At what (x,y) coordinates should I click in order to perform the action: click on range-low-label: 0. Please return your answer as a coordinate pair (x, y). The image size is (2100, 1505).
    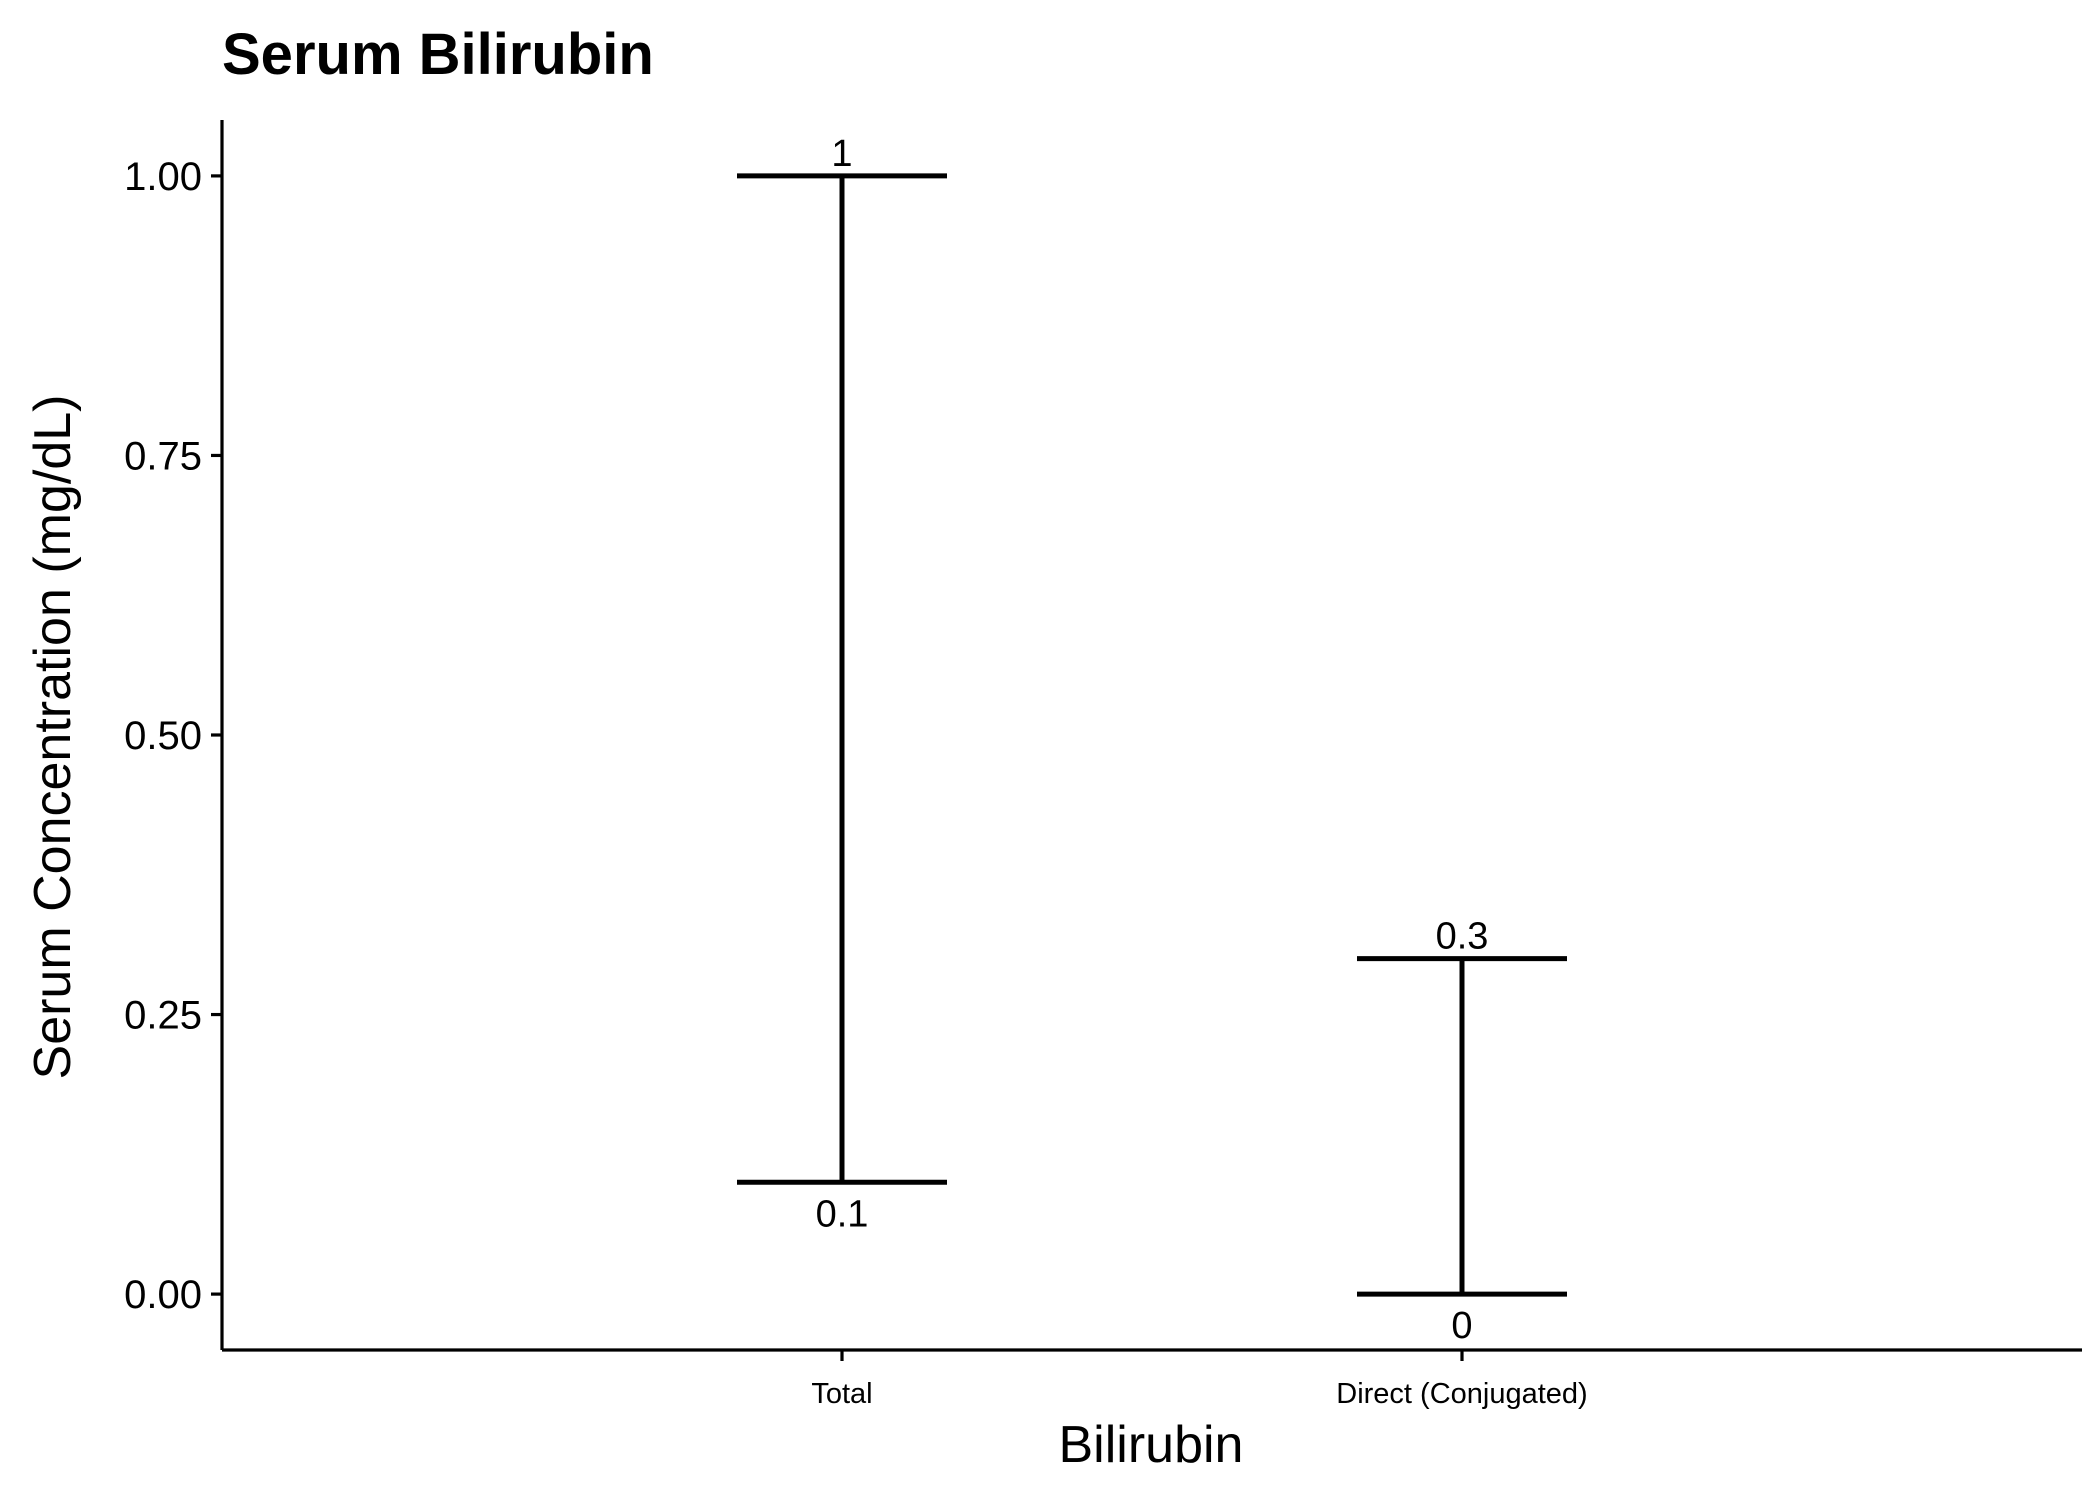
    Looking at the image, I should click on (1461, 1326).